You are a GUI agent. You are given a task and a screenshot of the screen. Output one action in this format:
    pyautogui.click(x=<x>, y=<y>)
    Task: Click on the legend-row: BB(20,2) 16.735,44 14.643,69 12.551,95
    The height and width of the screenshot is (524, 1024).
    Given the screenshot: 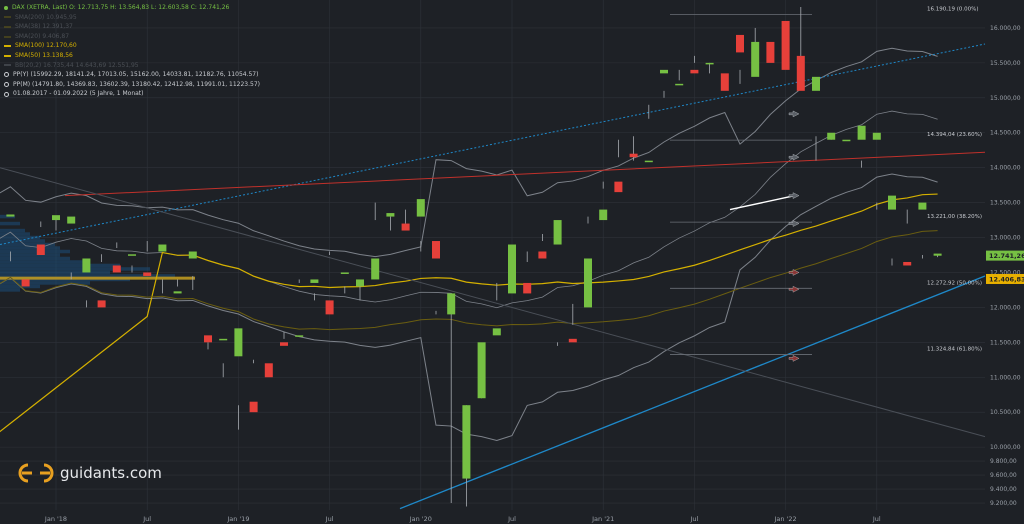 What is the action you would take?
    pyautogui.click(x=132, y=66)
    